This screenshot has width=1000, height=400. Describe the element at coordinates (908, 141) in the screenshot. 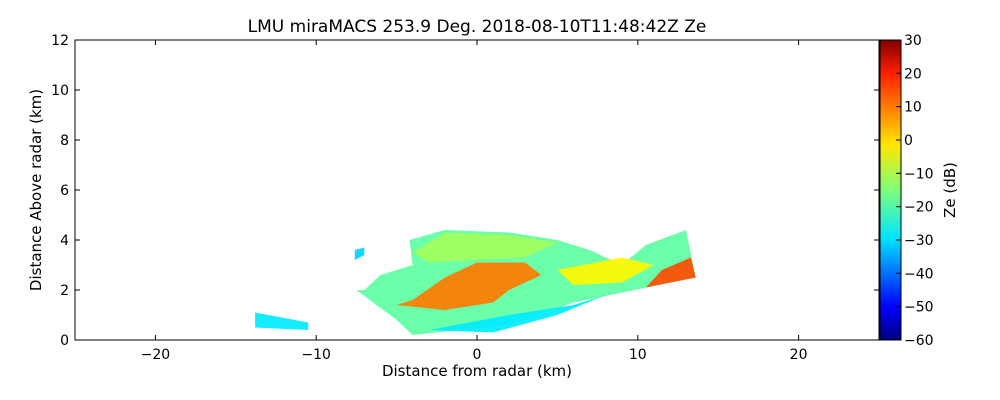

I see `colorbar-tick-label: 0` at that location.